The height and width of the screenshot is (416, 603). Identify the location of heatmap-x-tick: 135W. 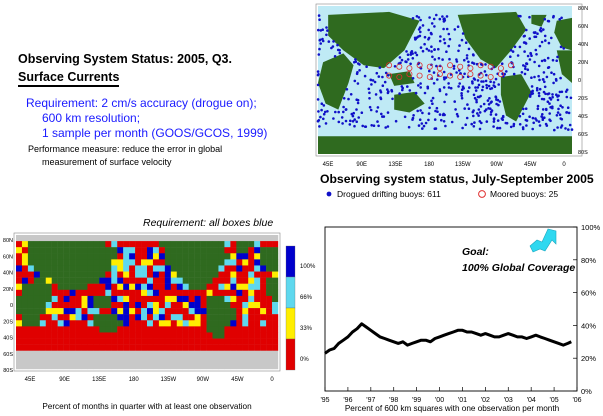
(168, 380).